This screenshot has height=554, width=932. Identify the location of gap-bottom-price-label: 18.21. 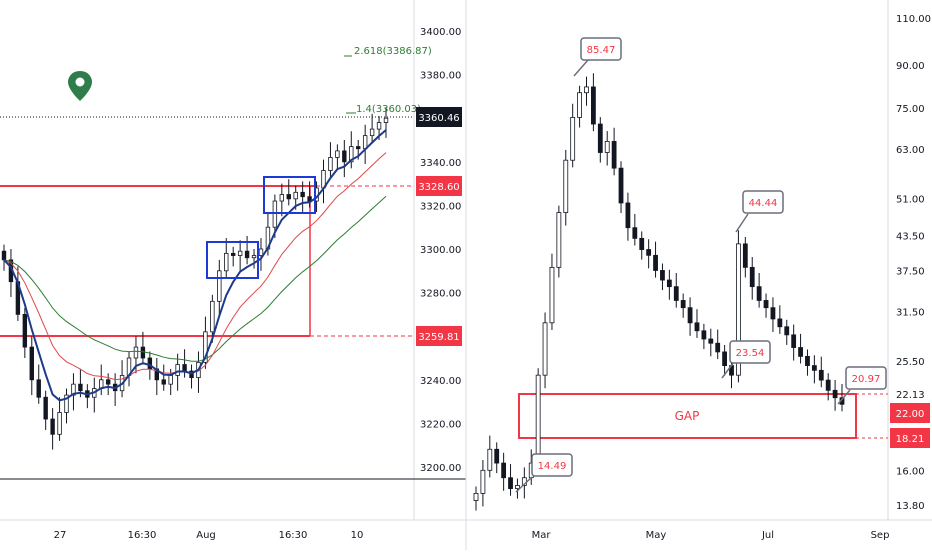
(910, 439).